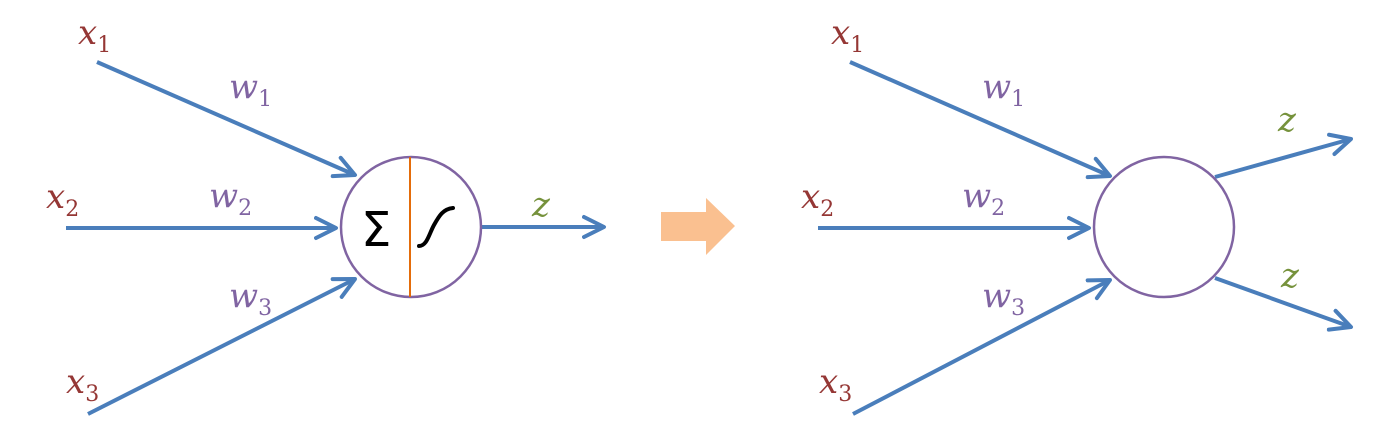 This screenshot has width=1378, height=421. Describe the element at coordinates (698, 226) in the screenshot. I see `right-arrow-icon` at that location.